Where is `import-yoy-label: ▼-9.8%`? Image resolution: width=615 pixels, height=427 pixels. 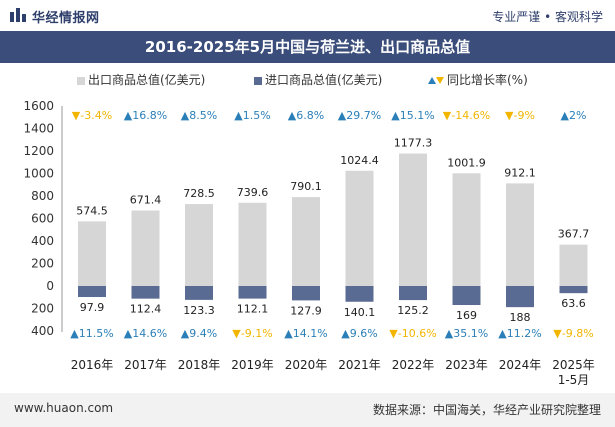 import-yoy-label: ▼-9.8% is located at coordinates (573, 333).